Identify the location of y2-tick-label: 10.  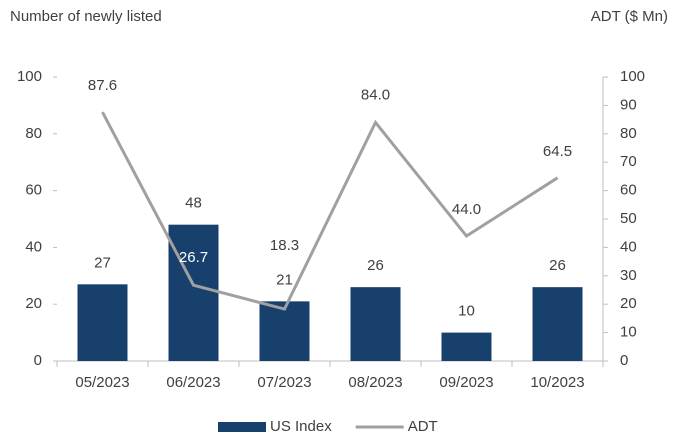
(628, 332).